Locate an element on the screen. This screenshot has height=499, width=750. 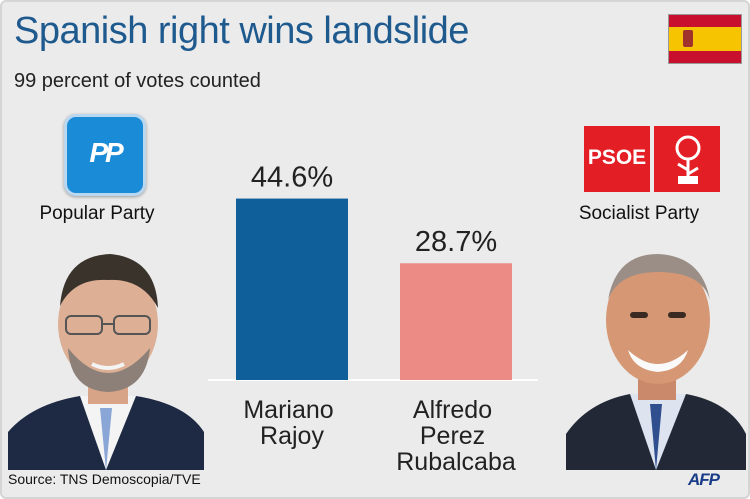
value-label-rajoy: 44.6% is located at coordinates (292, 178).